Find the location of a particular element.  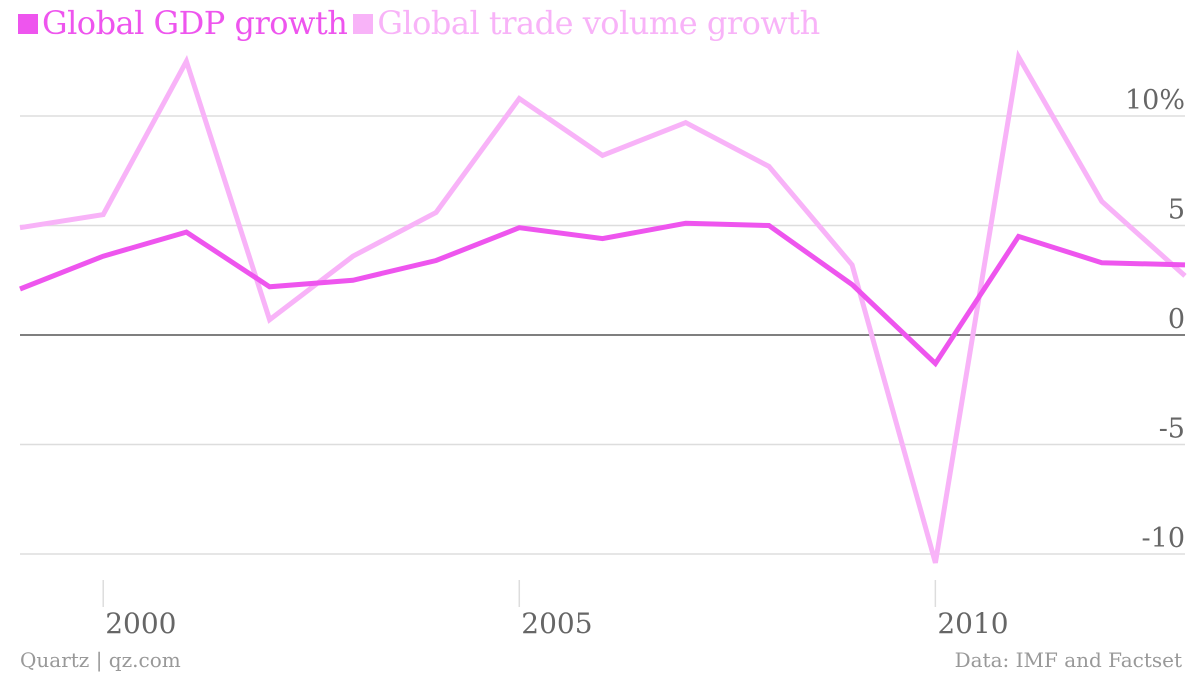

legend-swatch-trade is located at coordinates (363, 24).